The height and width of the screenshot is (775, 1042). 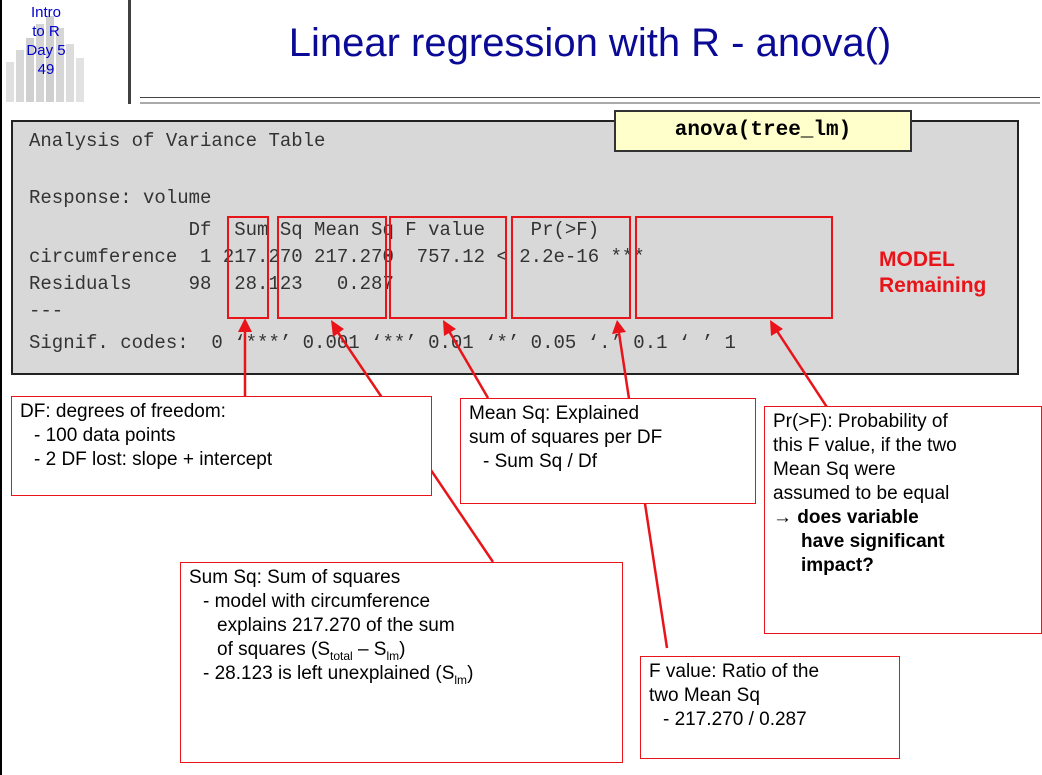 What do you see at coordinates (337, 328) in the screenshot?
I see `arrow-sumsq-head` at bounding box center [337, 328].